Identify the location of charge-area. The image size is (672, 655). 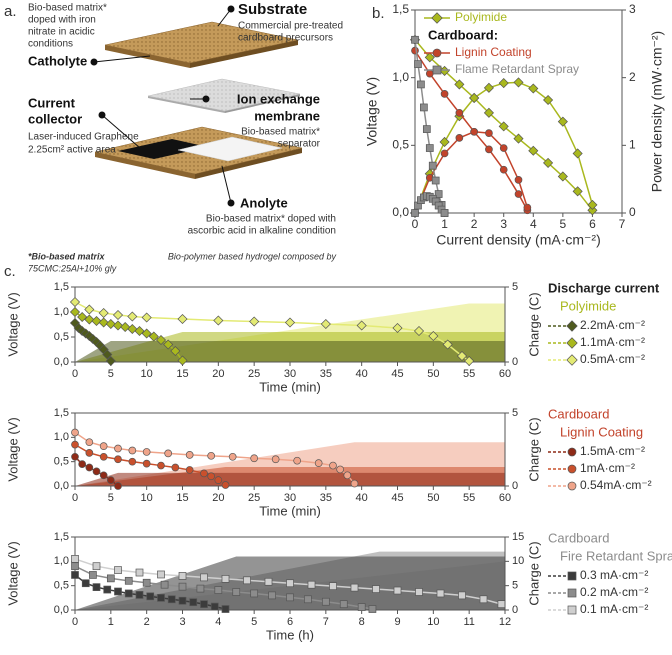
(290, 479).